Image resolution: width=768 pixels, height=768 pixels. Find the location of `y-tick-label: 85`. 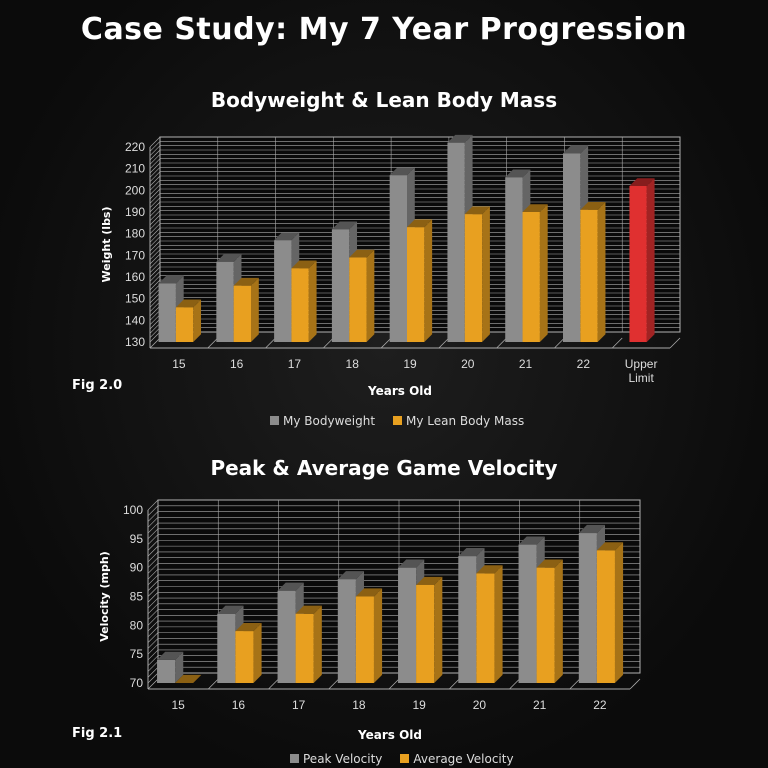

y-tick-label: 85 is located at coordinates (137, 597).